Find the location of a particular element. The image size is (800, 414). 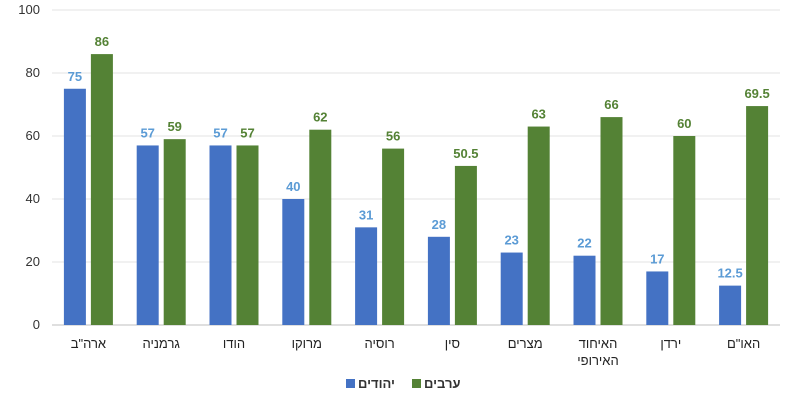

data-label: 60 is located at coordinates (684, 123).